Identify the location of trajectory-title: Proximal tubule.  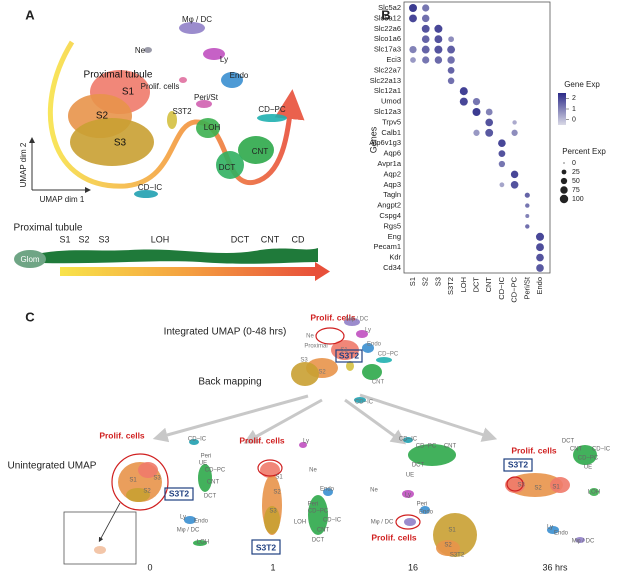
(48, 228).